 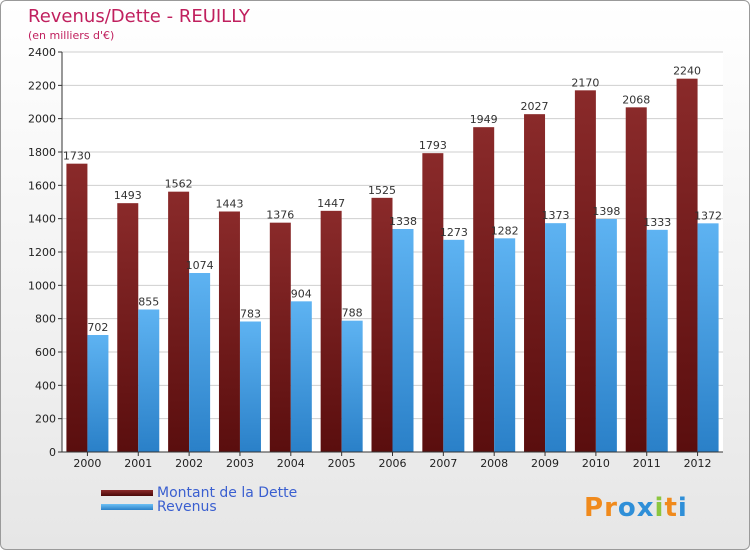 What do you see at coordinates (42, 119) in the screenshot?
I see `y-tick-label: 2000` at bounding box center [42, 119].